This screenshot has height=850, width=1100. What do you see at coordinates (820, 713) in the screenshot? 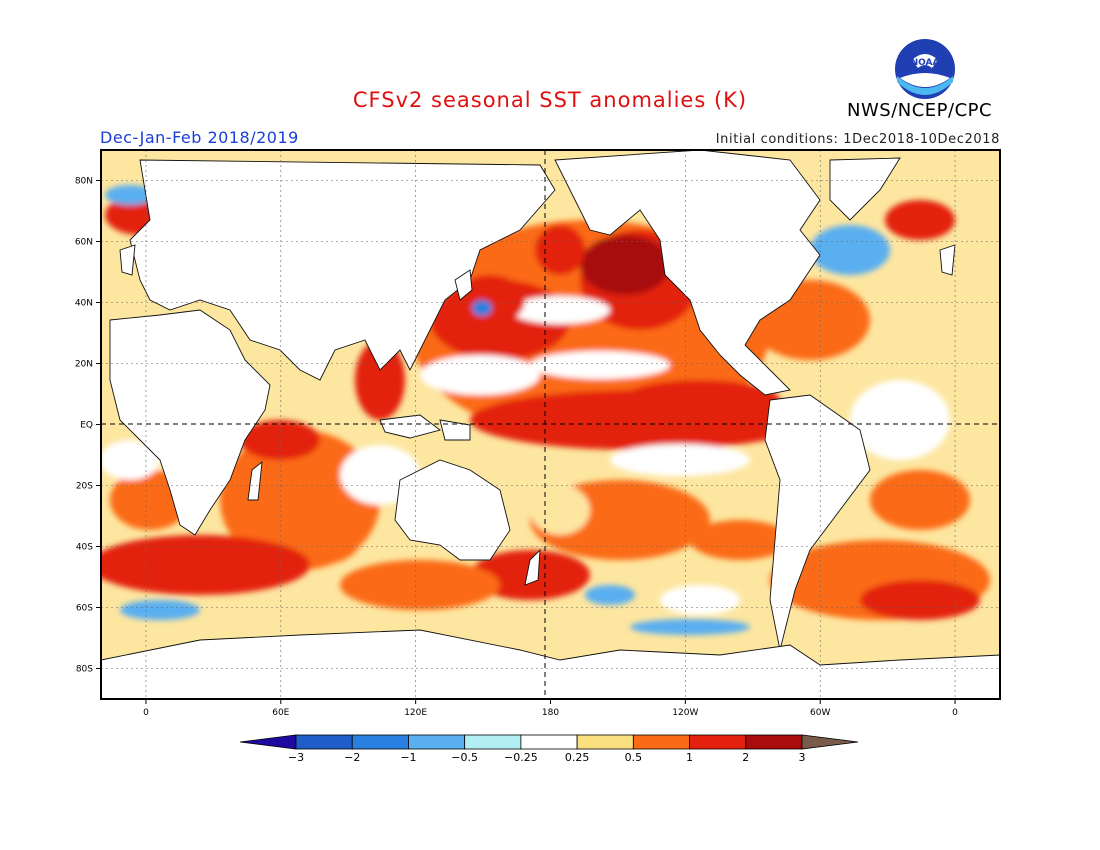
I see `lon-tick-label: 60W` at bounding box center [820, 713].